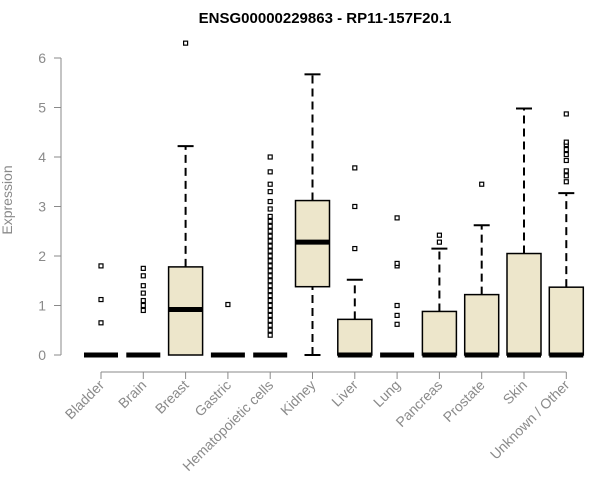 This screenshot has width=600, height=500. Describe the element at coordinates (85, 400) in the screenshot. I see `x-tick-label: Bladder` at that location.